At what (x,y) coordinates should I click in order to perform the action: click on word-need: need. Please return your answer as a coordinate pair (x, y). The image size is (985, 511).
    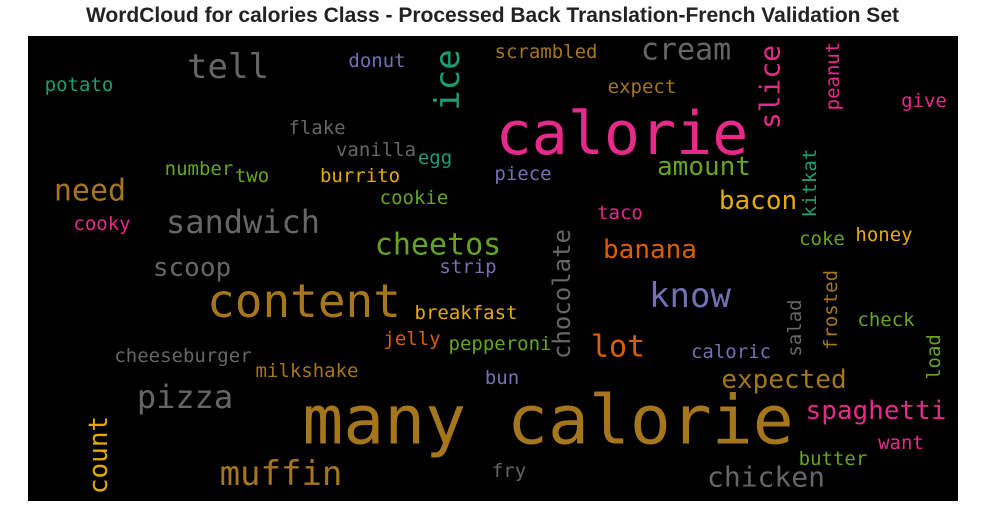
    Looking at the image, I should click on (90, 191).